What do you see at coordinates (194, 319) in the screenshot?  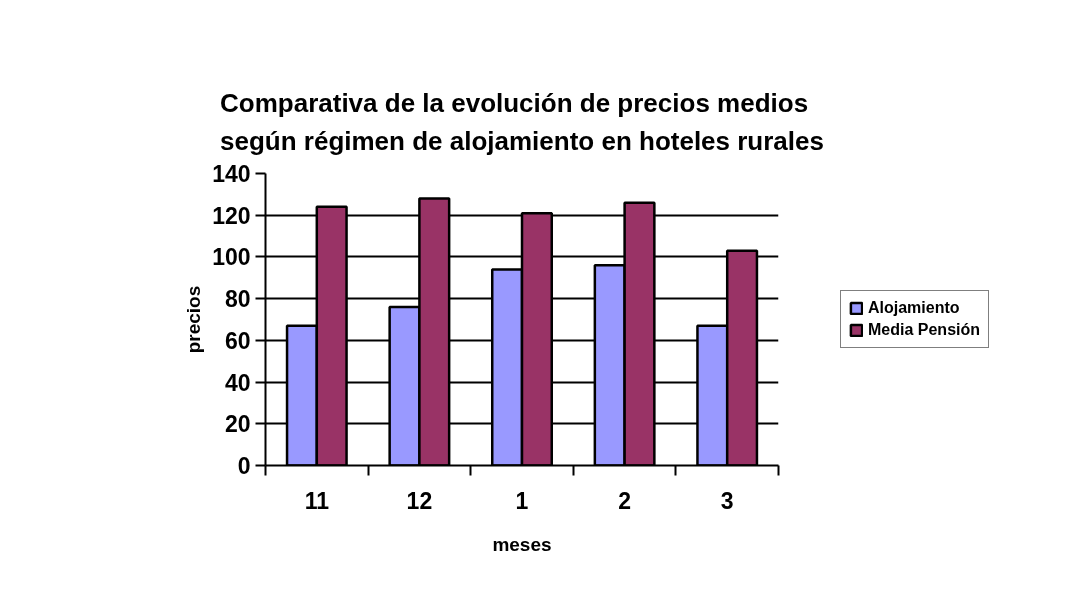 I see `y-axis-title: precios` at bounding box center [194, 319].